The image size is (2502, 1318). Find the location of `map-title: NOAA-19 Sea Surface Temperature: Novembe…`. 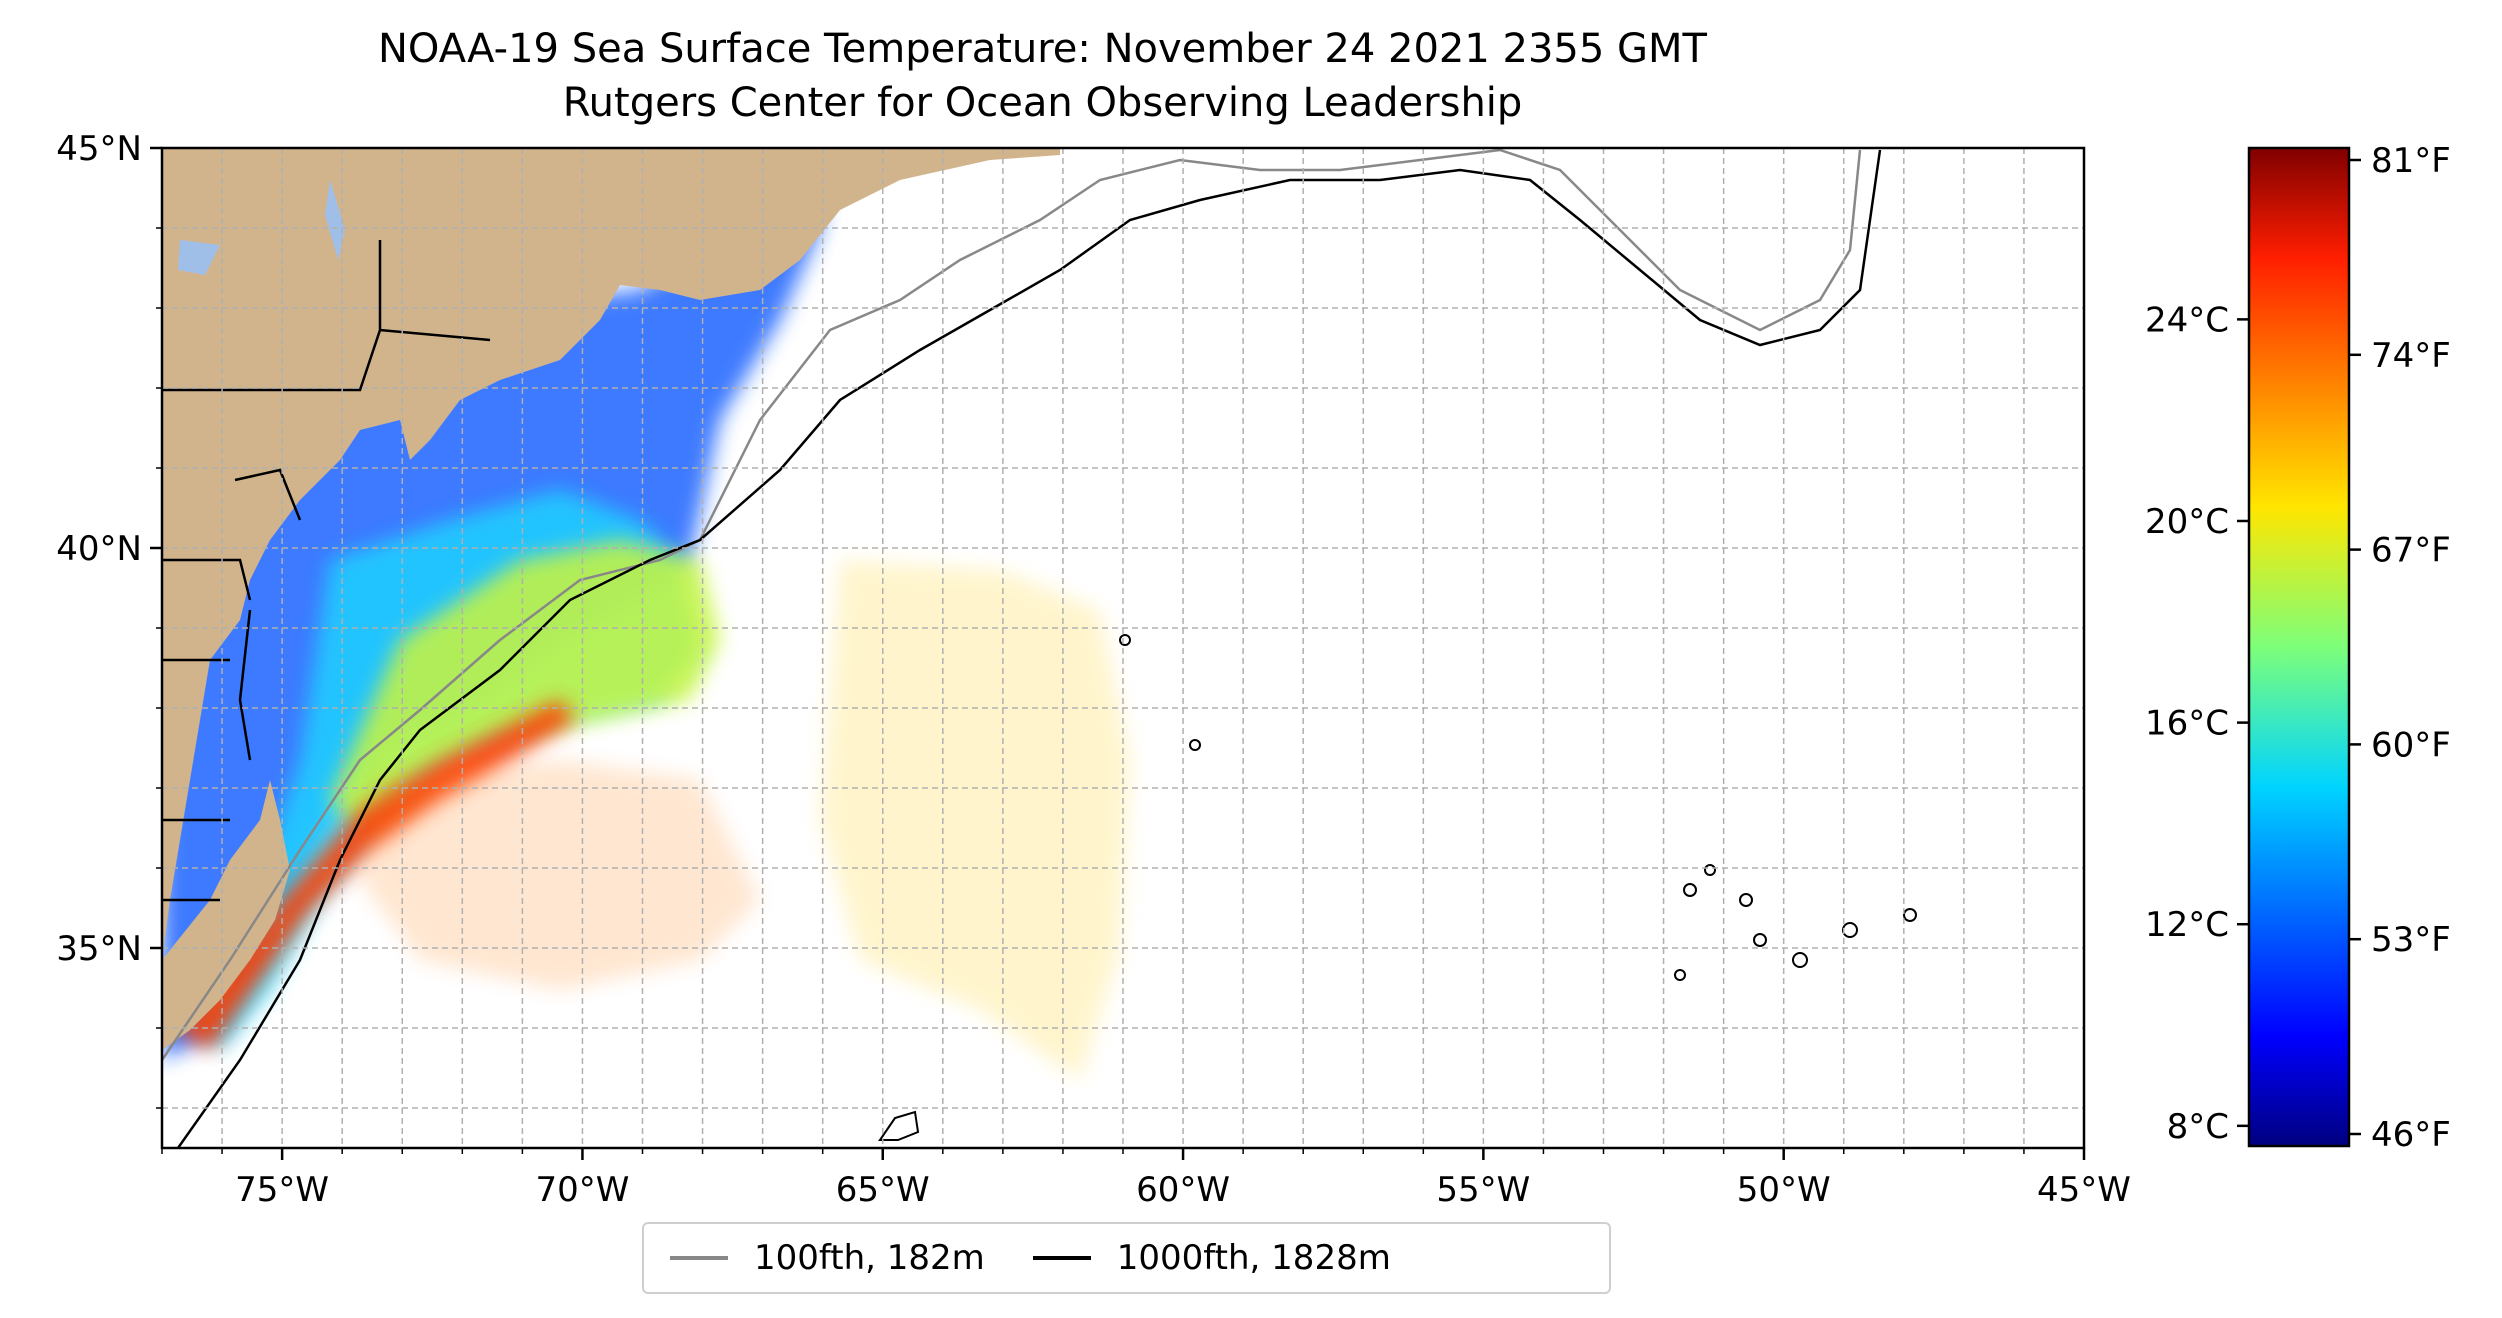

map-title: NOAA-19 Sea Surface Temperature: Novembe… is located at coordinates (1042, 76).